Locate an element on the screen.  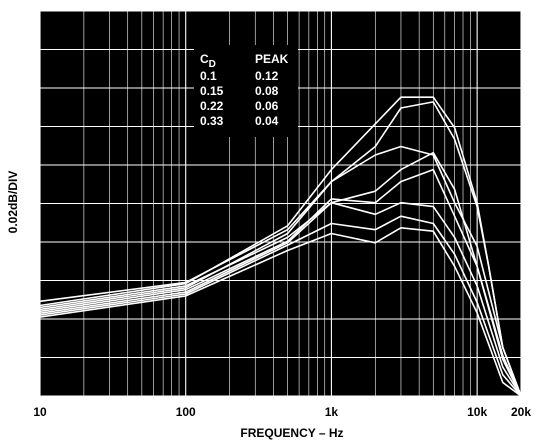
legend-header-cd-main: C is located at coordinates (204, 59).